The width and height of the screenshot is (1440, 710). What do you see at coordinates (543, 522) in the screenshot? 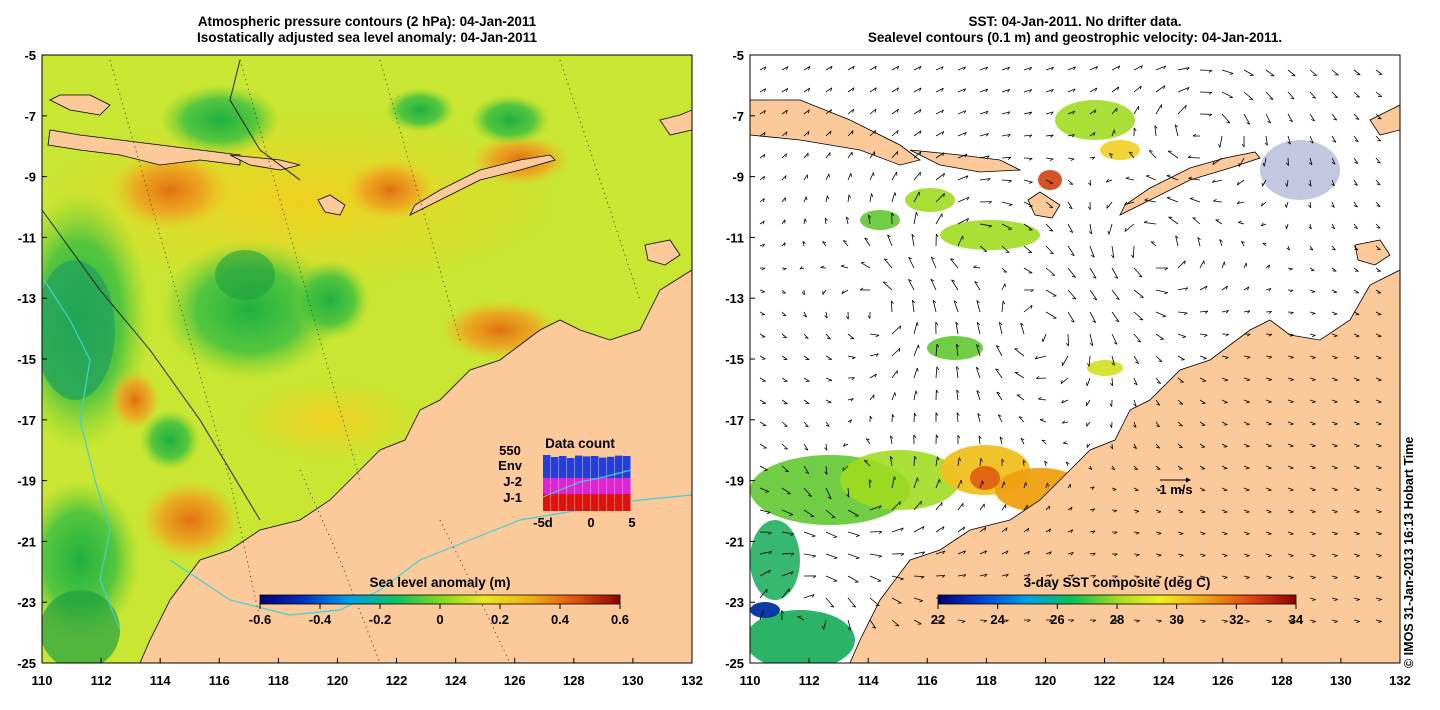
I see `inset-x-tick-label: -5d` at bounding box center [543, 522].